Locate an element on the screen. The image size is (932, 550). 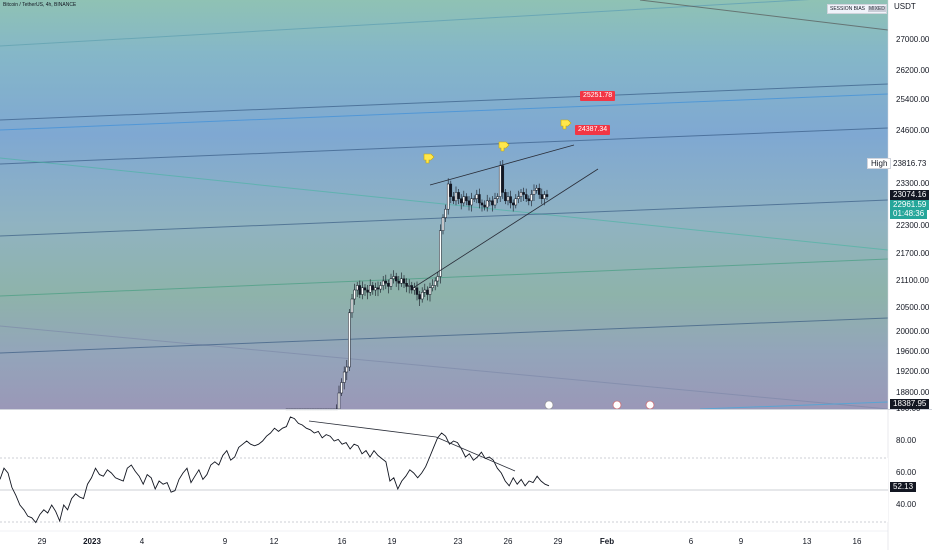
price-axis-tick: 18800.00 is located at coordinates (913, 392).